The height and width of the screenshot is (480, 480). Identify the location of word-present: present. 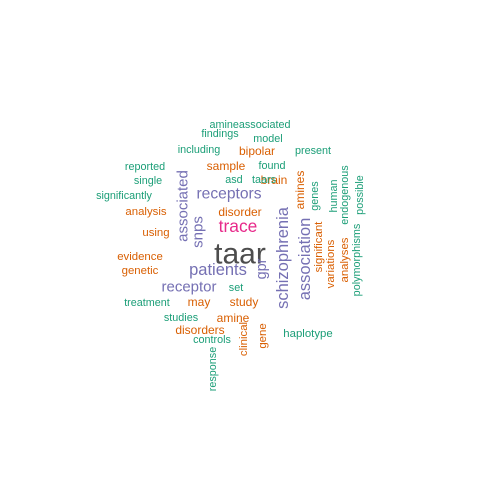
(313, 151).